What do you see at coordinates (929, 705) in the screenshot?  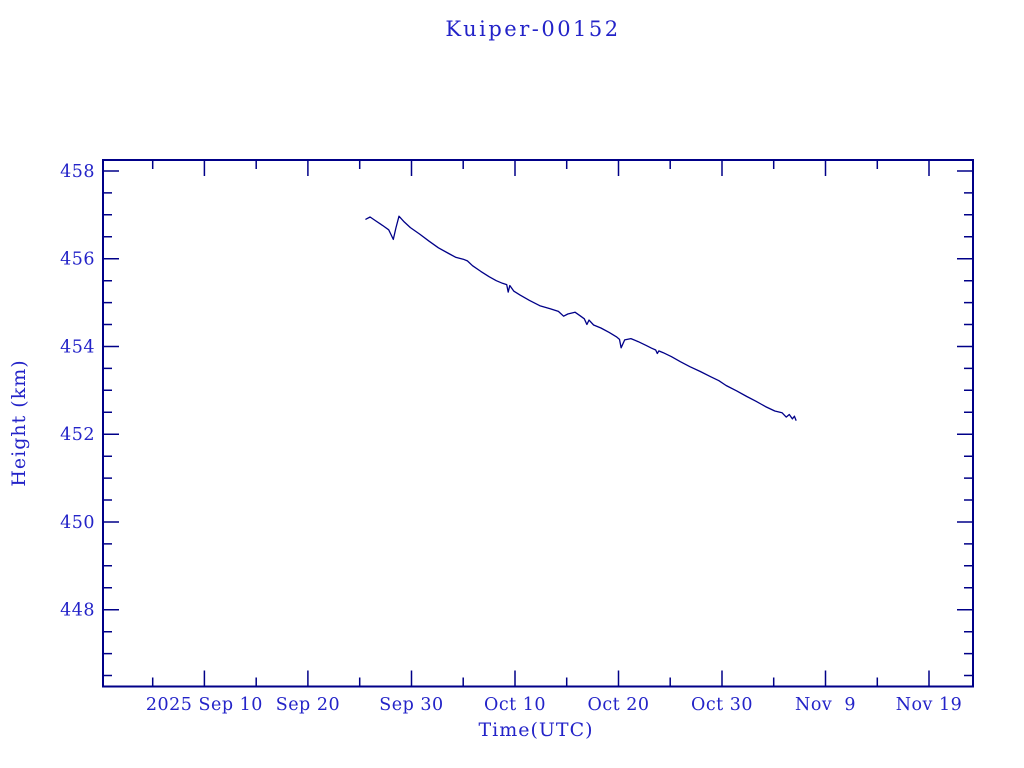 I see `x-tick-label: Nov 19` at bounding box center [929, 705].